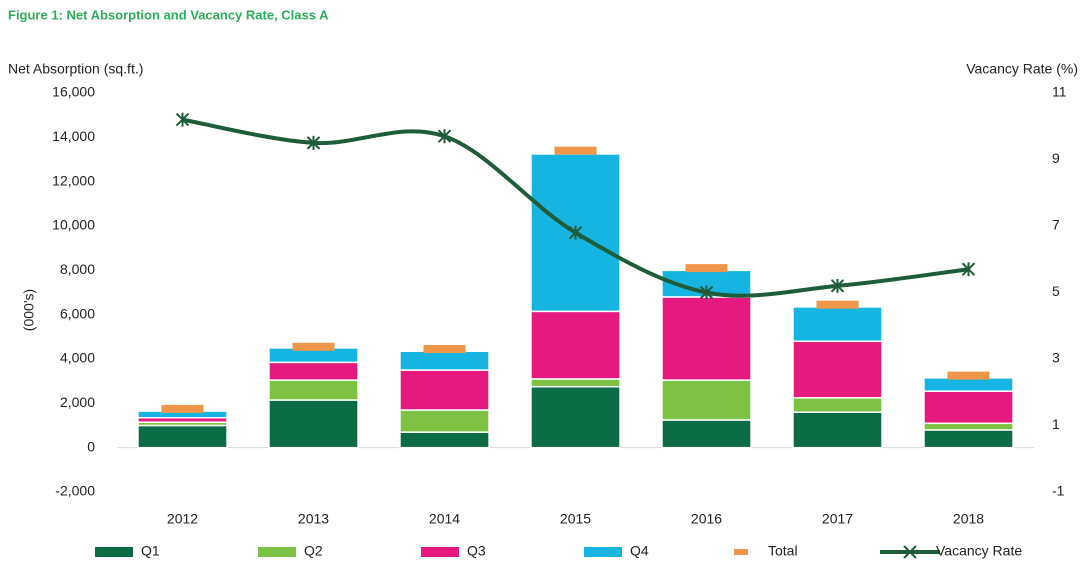  What do you see at coordinates (1056, 291) in the screenshot?
I see `y2-tick-label: 5` at bounding box center [1056, 291].